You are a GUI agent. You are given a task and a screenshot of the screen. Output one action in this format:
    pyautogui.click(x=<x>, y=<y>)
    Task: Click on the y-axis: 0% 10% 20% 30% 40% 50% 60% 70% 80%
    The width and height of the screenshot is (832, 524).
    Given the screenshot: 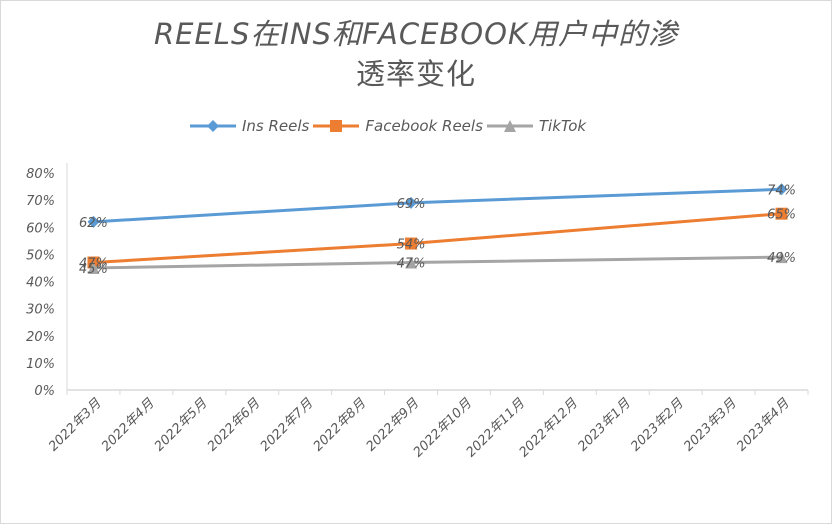 What is the action you would take?
    pyautogui.click(x=40, y=283)
    